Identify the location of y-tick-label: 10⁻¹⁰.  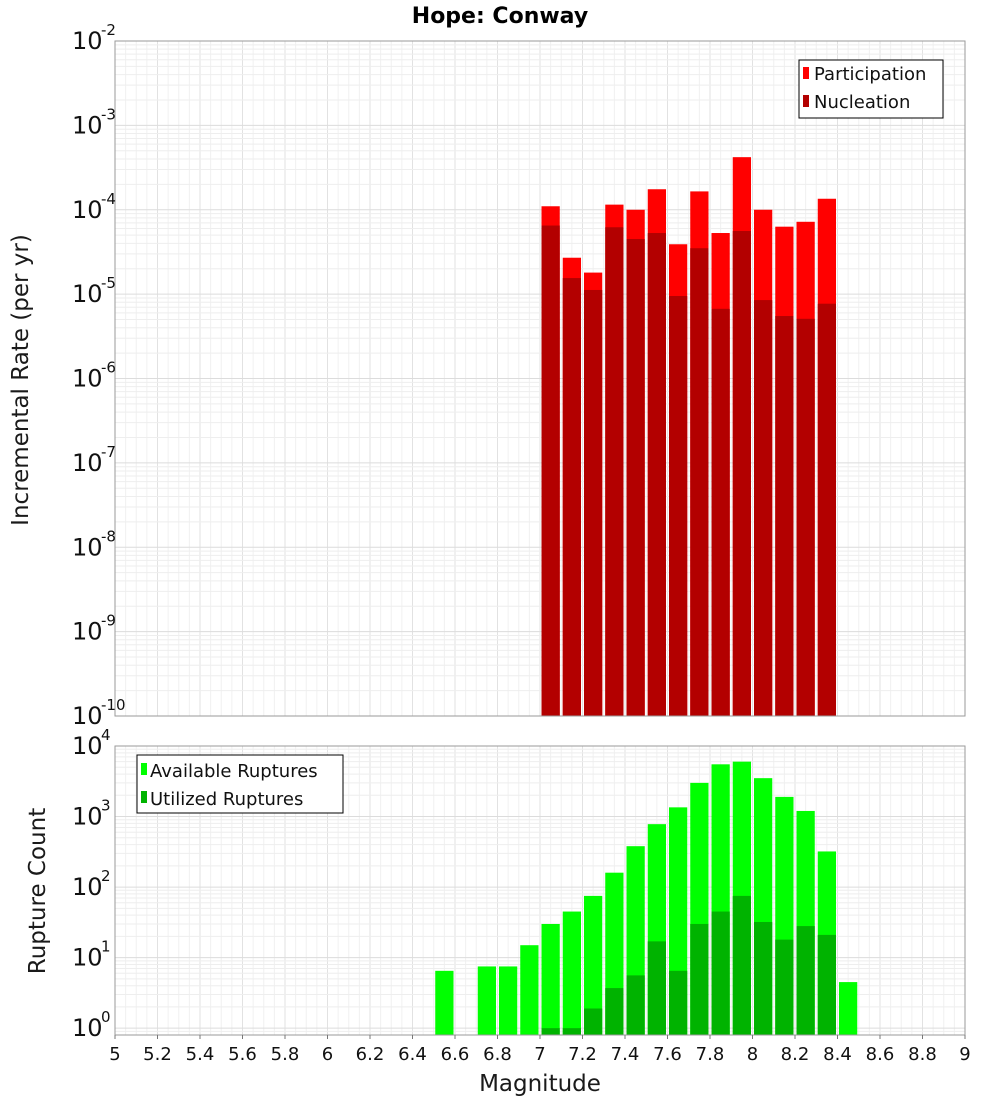
(99, 713).